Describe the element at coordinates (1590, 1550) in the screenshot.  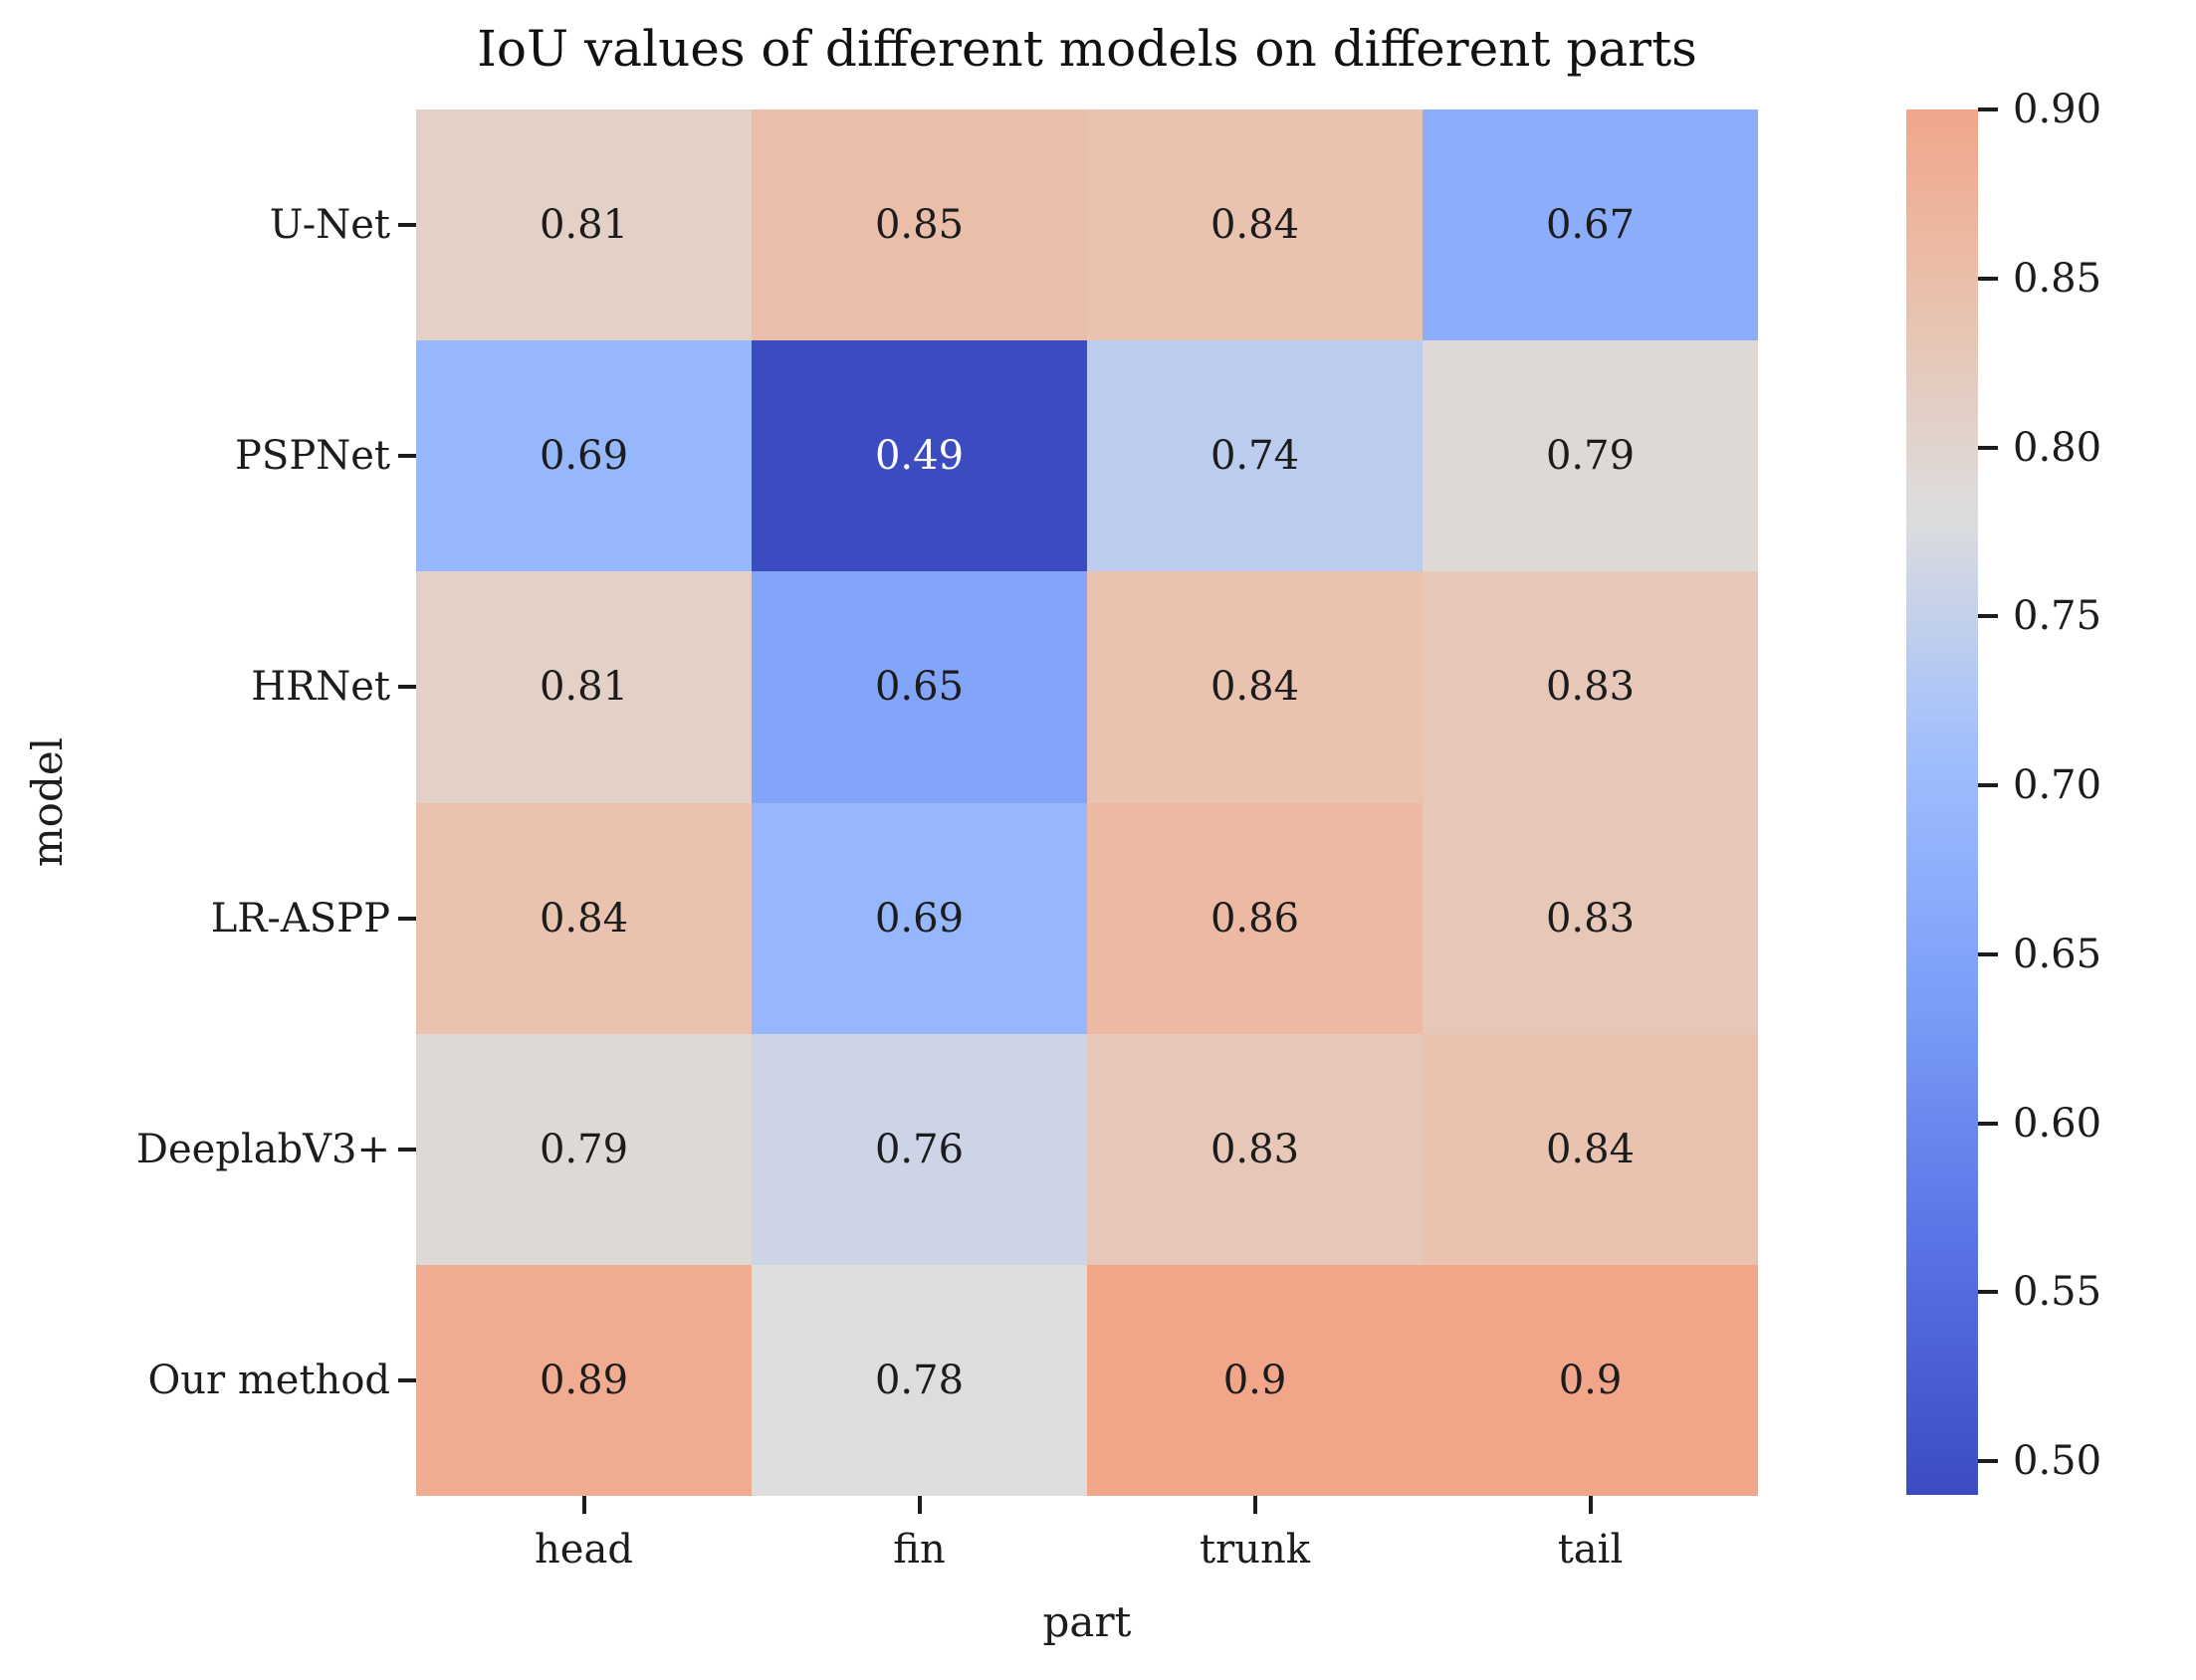
I see `x-tick-label: tail` at that location.